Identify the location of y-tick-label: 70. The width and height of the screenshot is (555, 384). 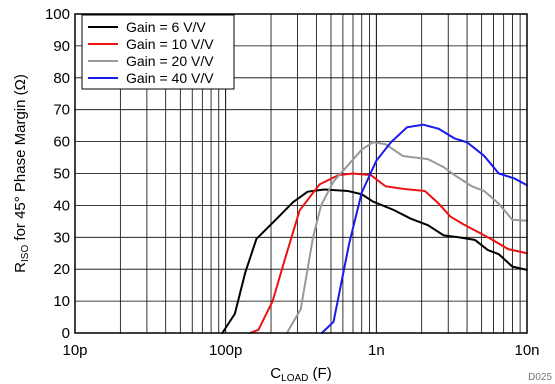
(61, 110).